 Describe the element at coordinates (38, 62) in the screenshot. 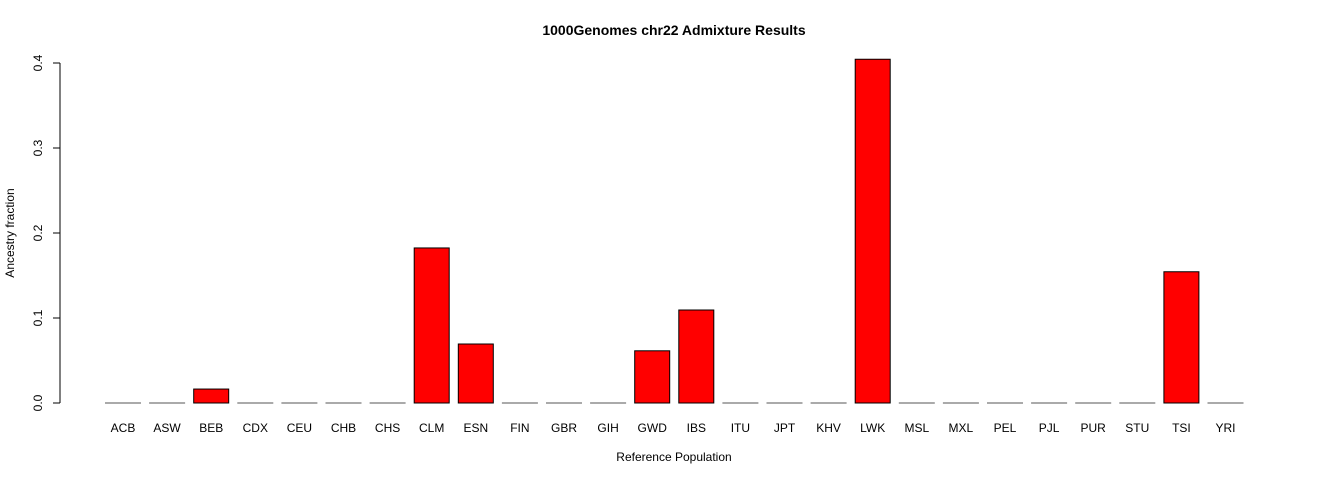

I see `y-tick-label: 0.4` at that location.